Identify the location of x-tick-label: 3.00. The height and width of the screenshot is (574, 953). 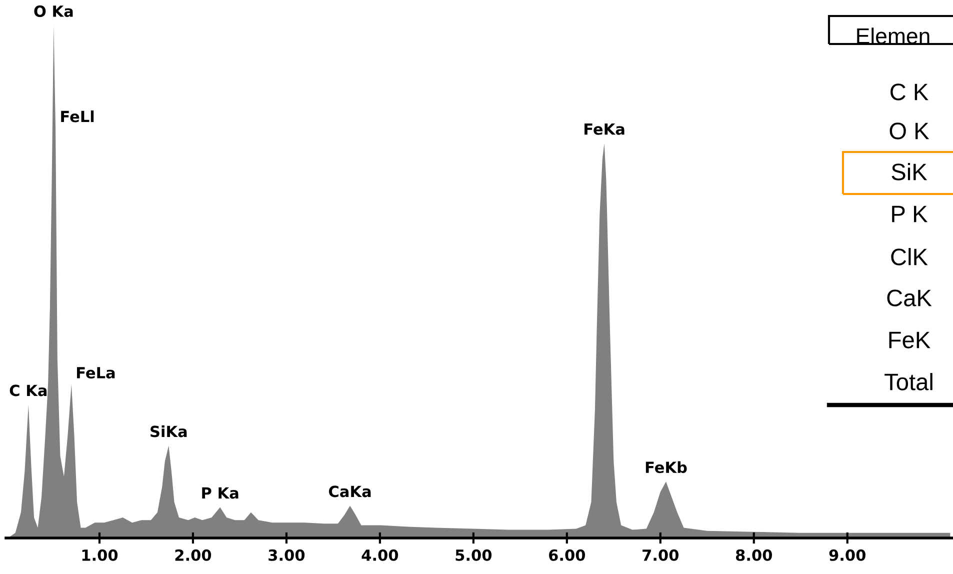
(286, 555).